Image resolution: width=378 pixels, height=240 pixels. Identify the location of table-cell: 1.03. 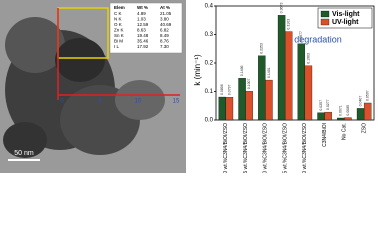
(141, 19).